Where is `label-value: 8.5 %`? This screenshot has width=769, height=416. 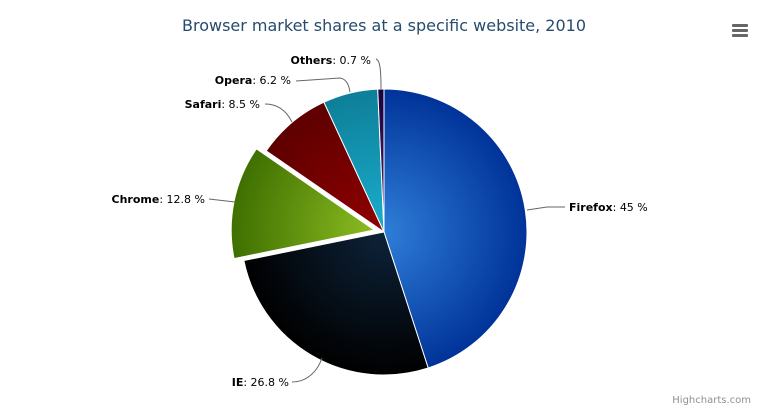
label-value: 8.5 % is located at coordinates (244, 104).